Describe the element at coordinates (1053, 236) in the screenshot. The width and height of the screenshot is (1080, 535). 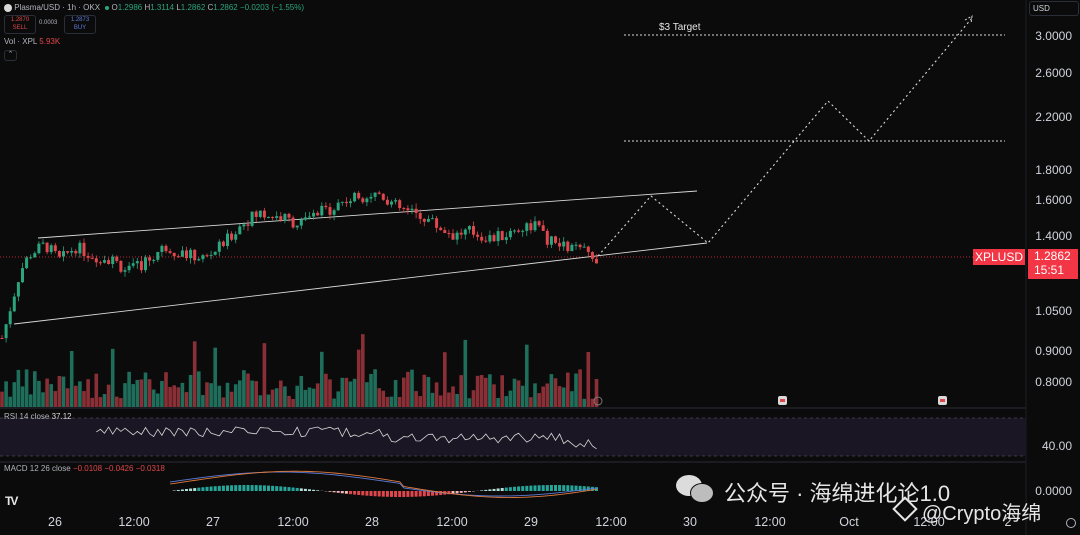
I see `price-label: 1.4000` at that location.